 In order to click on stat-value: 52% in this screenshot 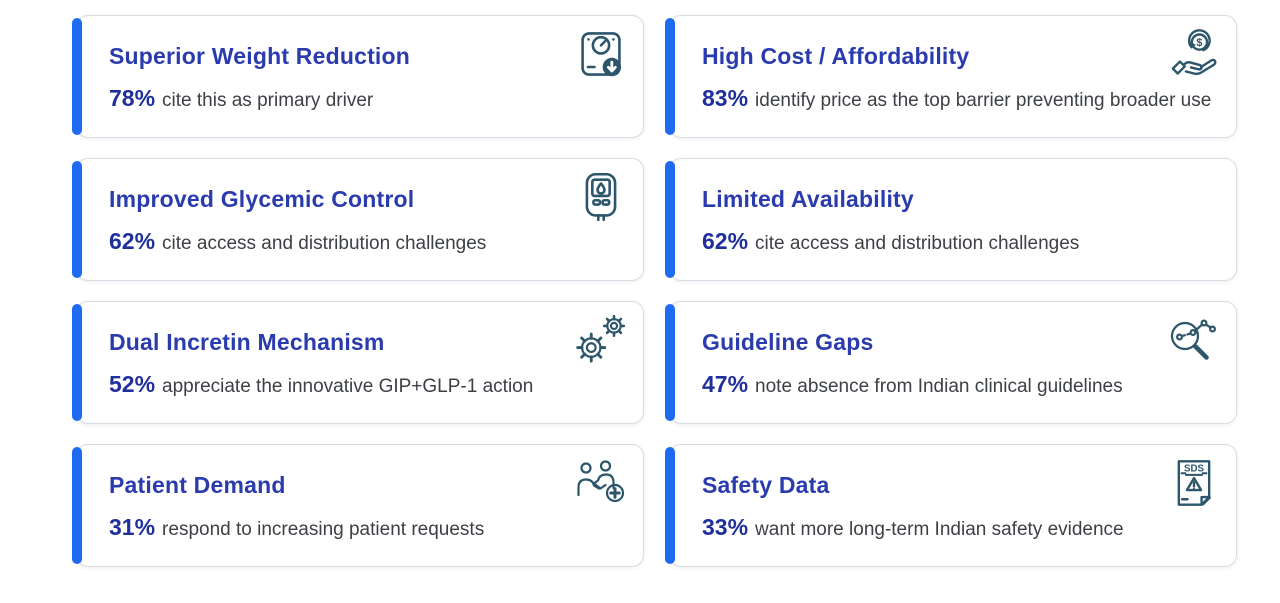, I will do `click(132, 384)`.